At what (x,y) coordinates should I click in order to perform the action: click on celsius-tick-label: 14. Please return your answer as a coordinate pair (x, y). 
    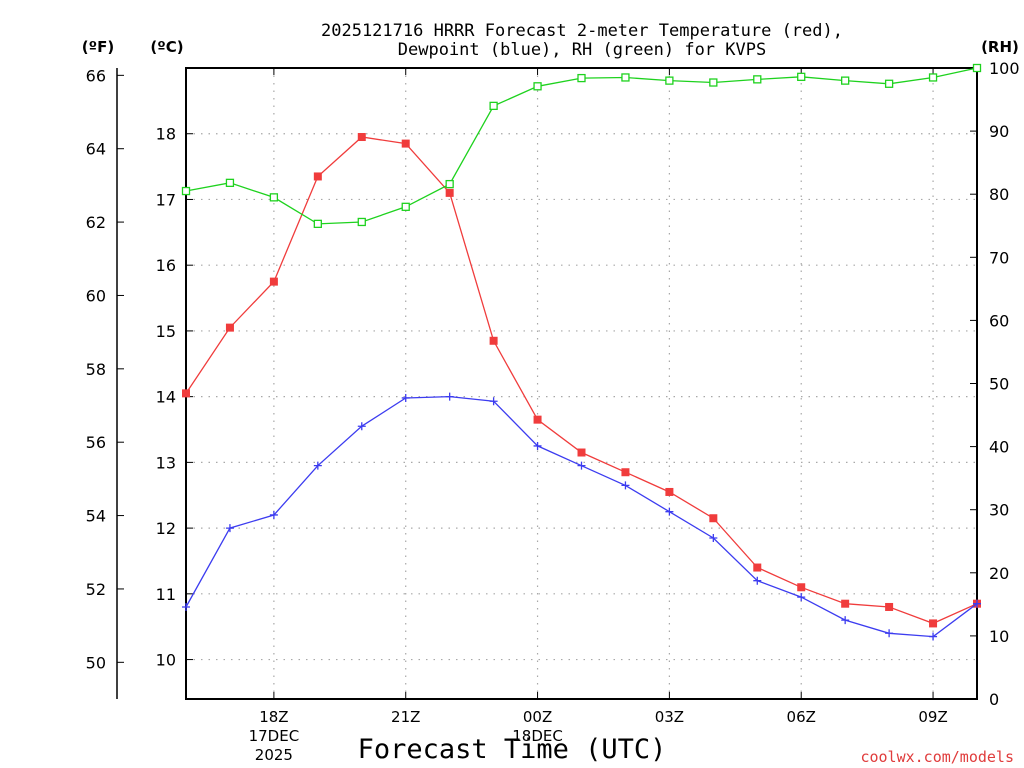
    Looking at the image, I should click on (166, 397).